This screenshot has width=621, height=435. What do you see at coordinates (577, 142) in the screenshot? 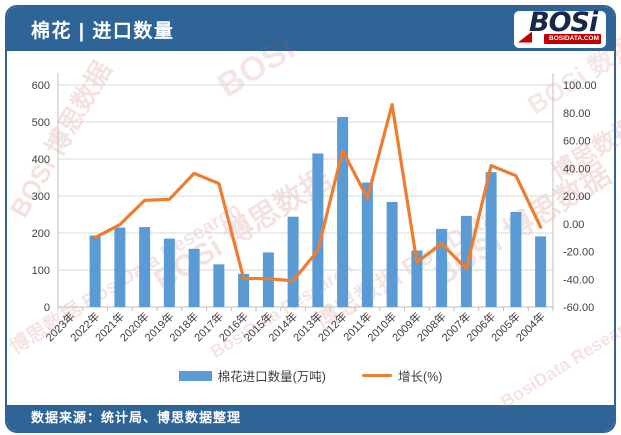
I see `svg-text: 60.00` at bounding box center [577, 142].